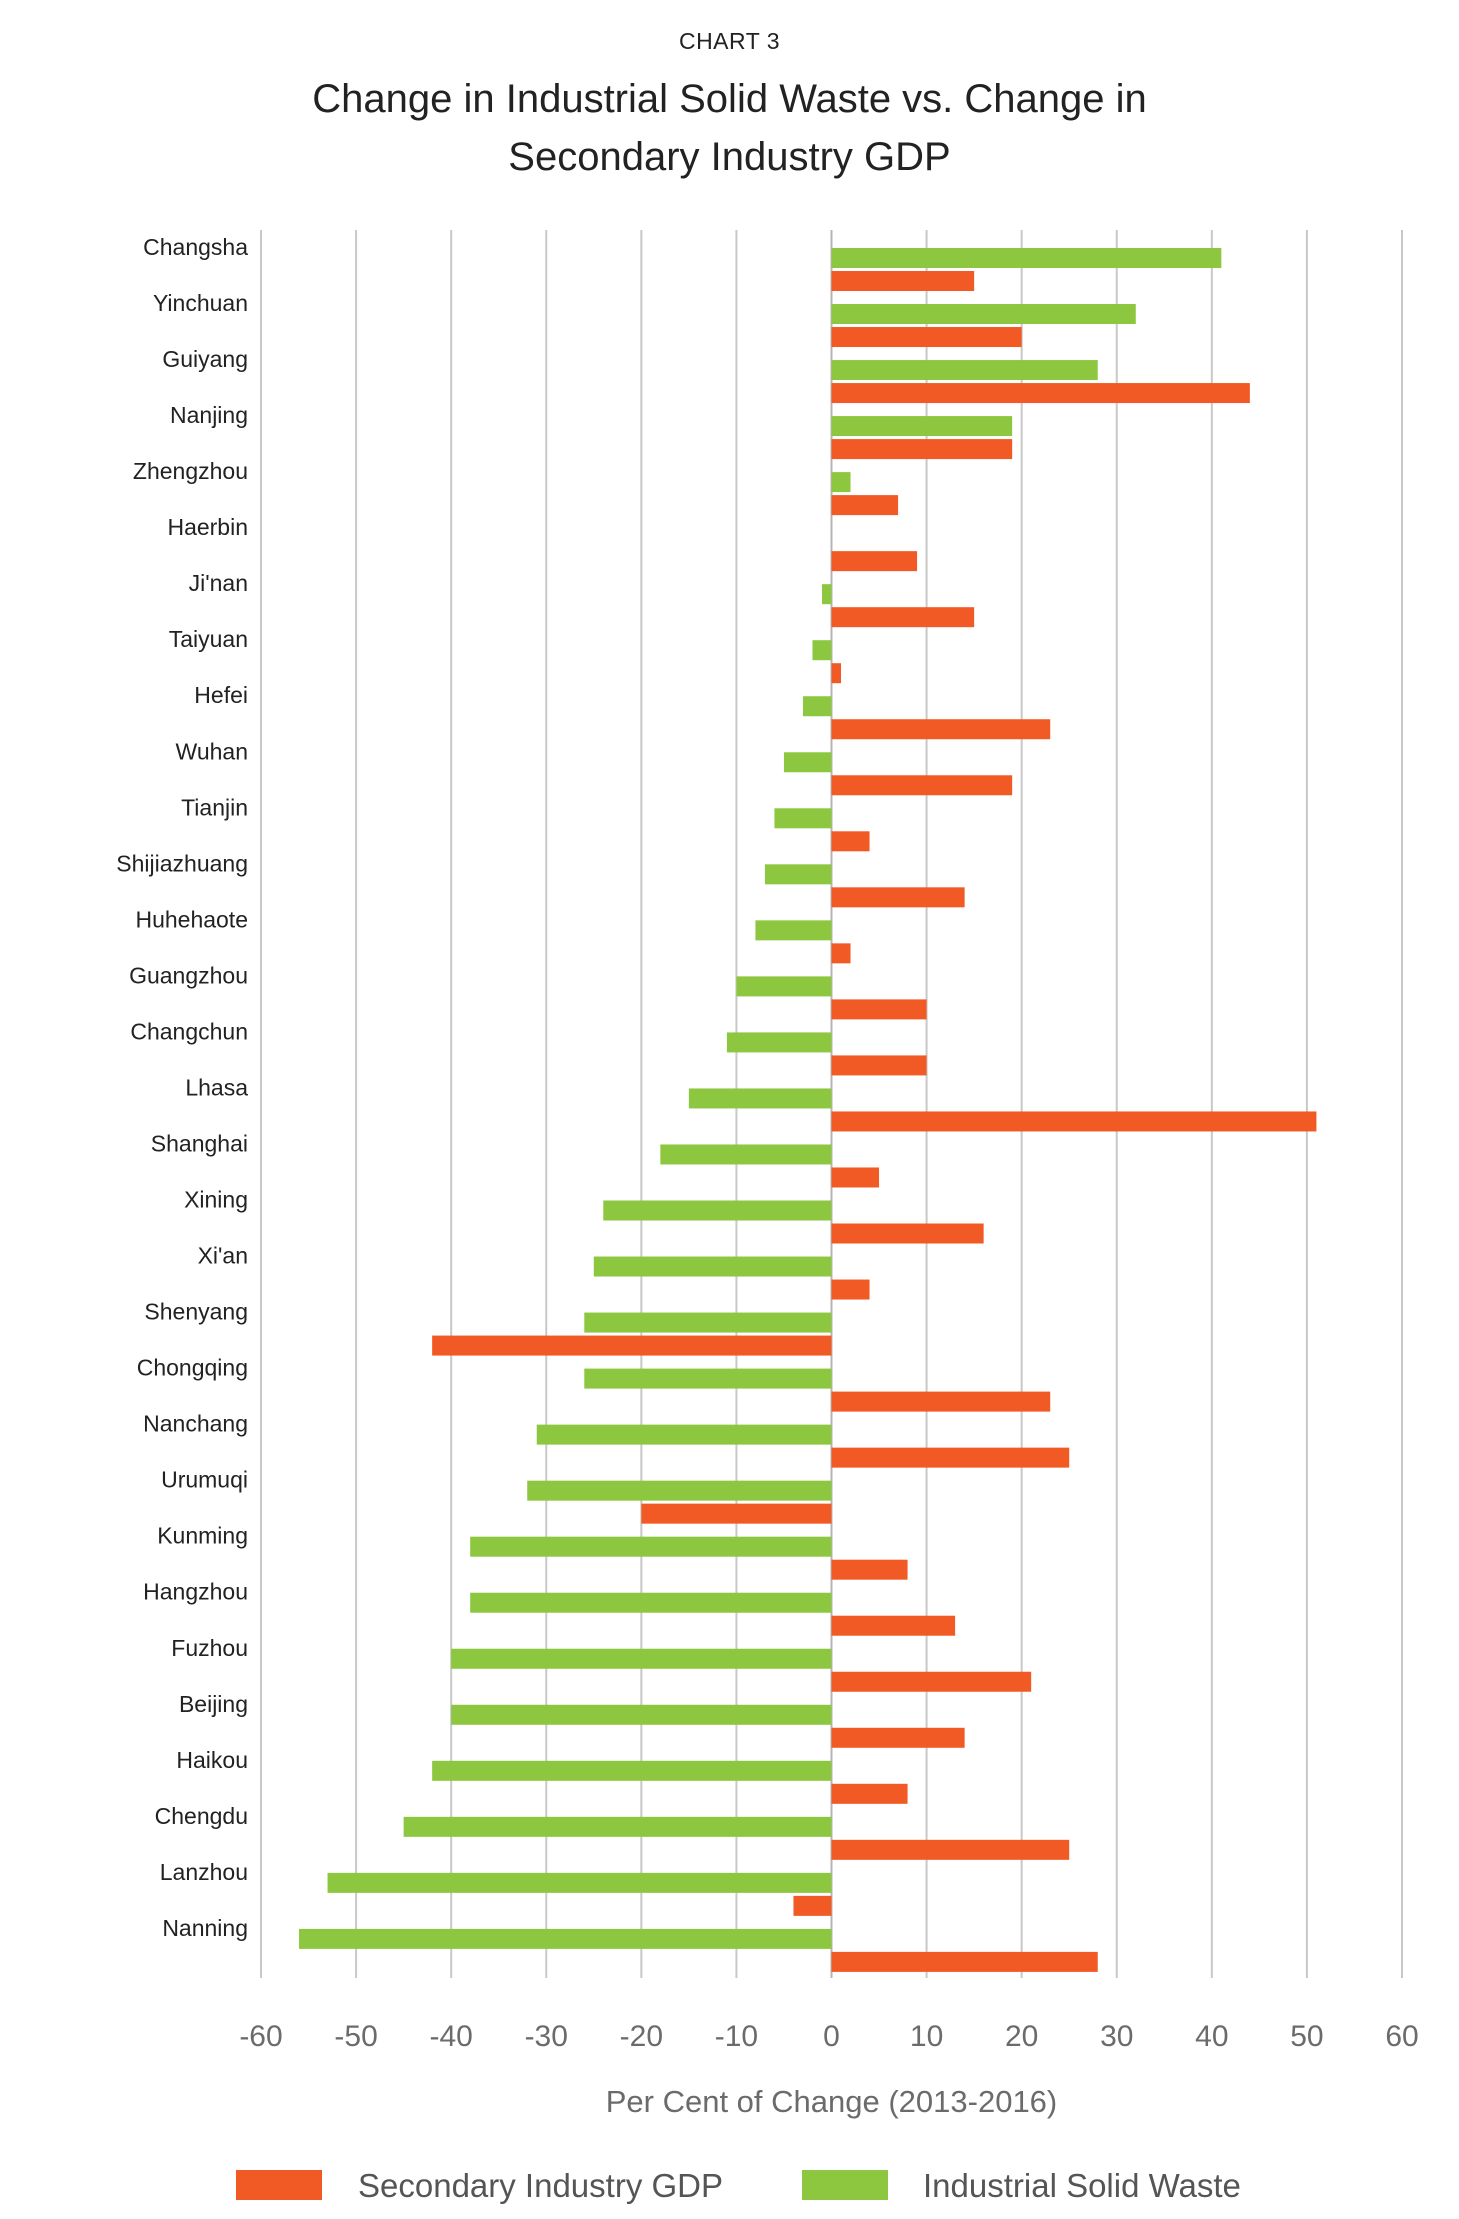 This screenshot has height=2219, width=1459. I want to click on legend-label: Industrial Solid Waste, so click(1082, 2185).